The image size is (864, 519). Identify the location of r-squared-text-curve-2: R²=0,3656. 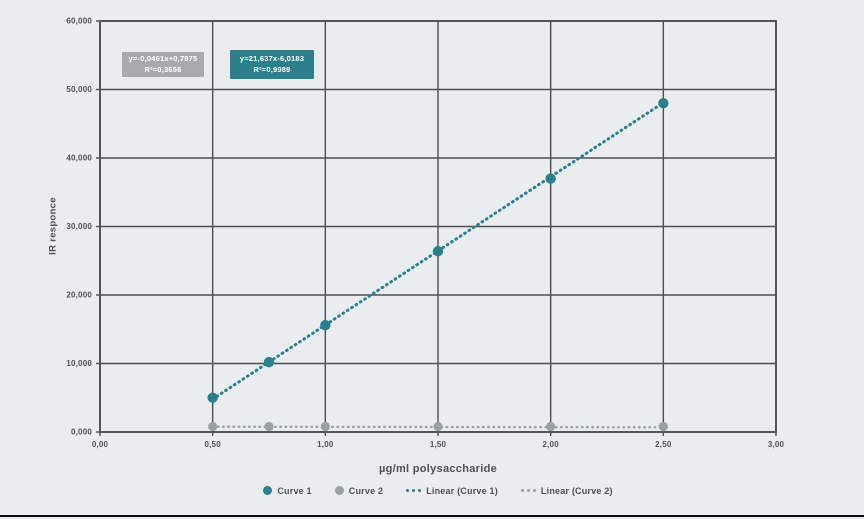
(163, 69).